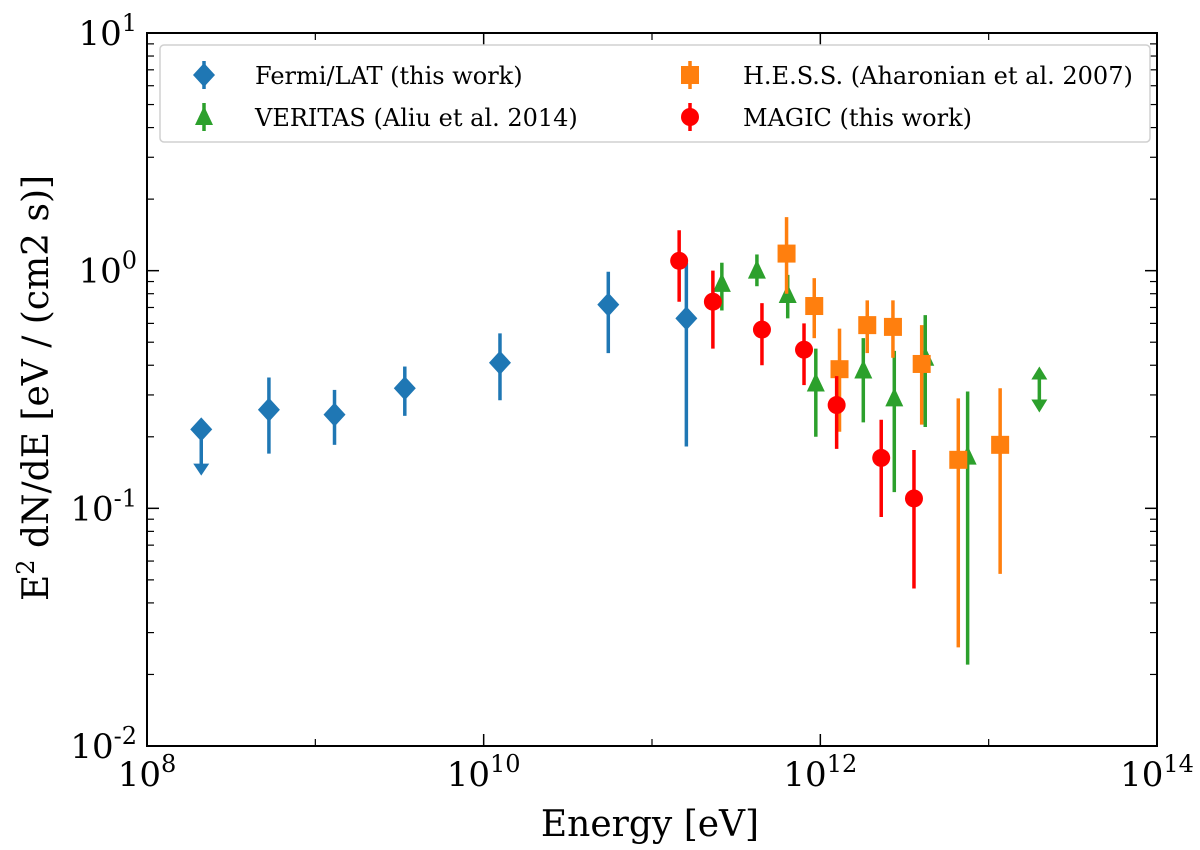 The width and height of the screenshot is (1200, 850). Describe the element at coordinates (1039, 373) in the screenshot. I see `range-arrow-up` at that location.